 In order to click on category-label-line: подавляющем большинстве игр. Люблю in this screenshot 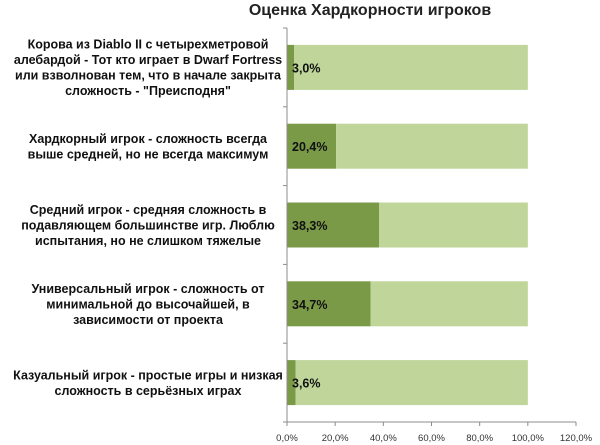, I will do `click(148, 226)`.